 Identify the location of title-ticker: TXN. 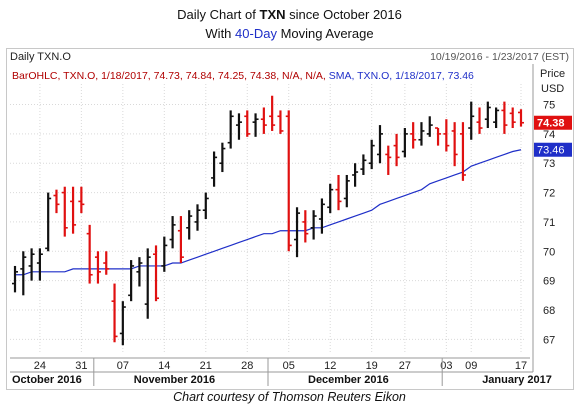
(272, 14).